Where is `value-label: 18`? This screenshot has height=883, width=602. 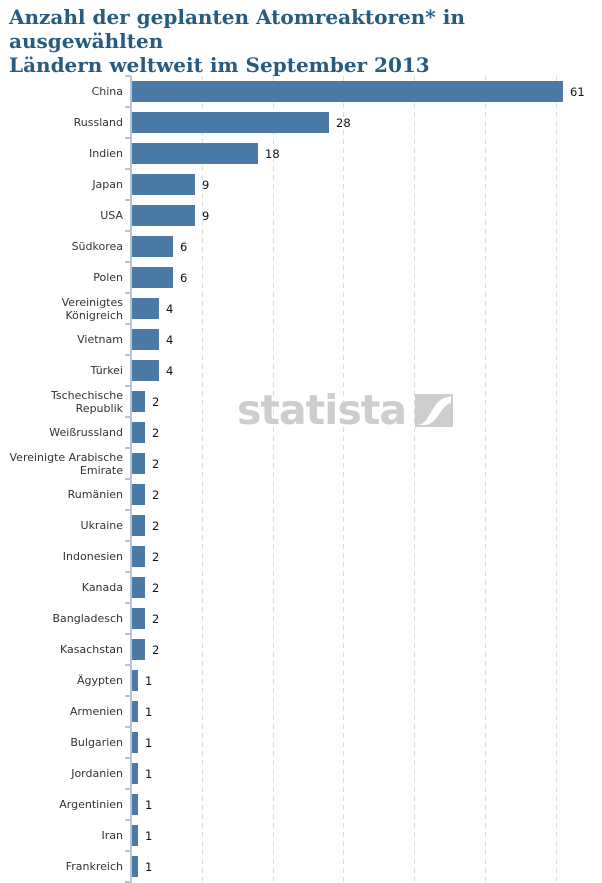 value-label: 18 is located at coordinates (272, 153).